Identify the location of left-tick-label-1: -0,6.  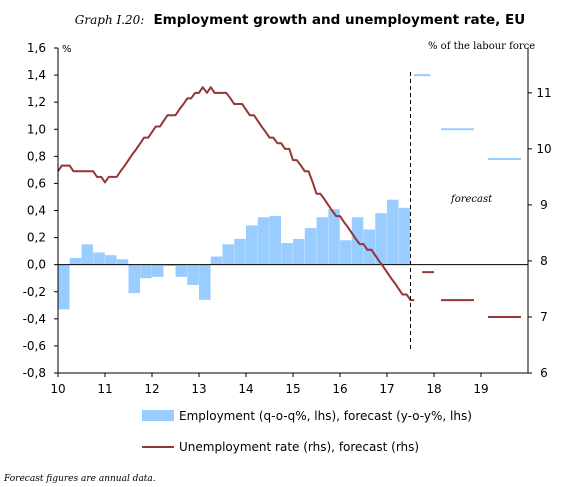
(34, 346).